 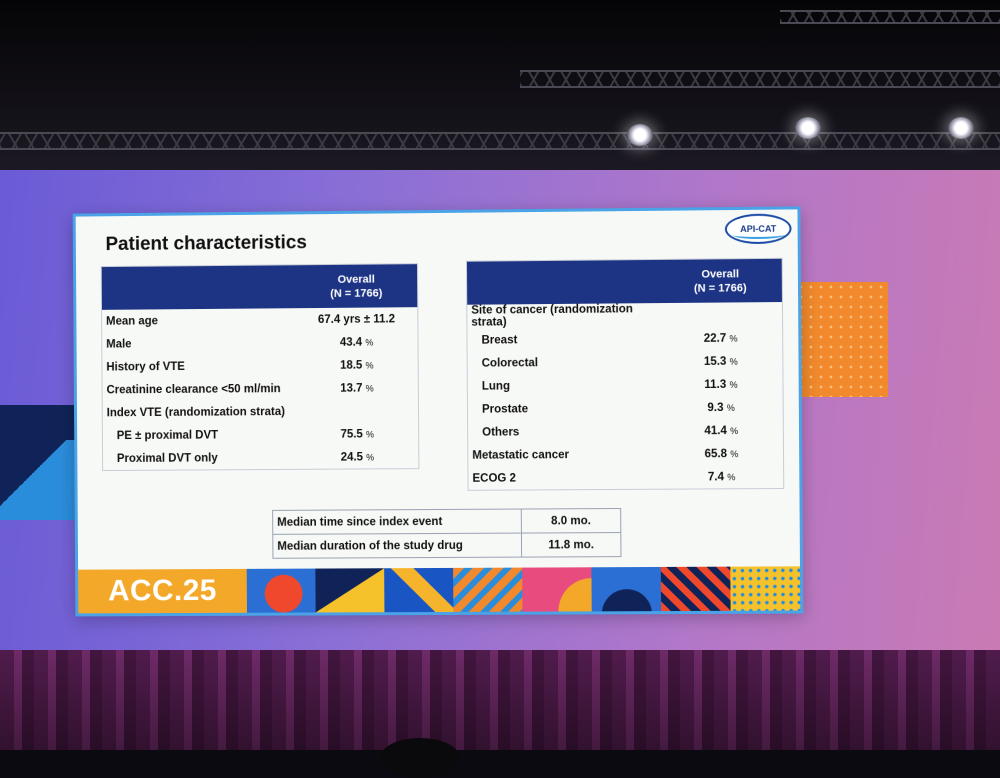 I want to click on row-label: Proximal DVT only, so click(x=199, y=458).